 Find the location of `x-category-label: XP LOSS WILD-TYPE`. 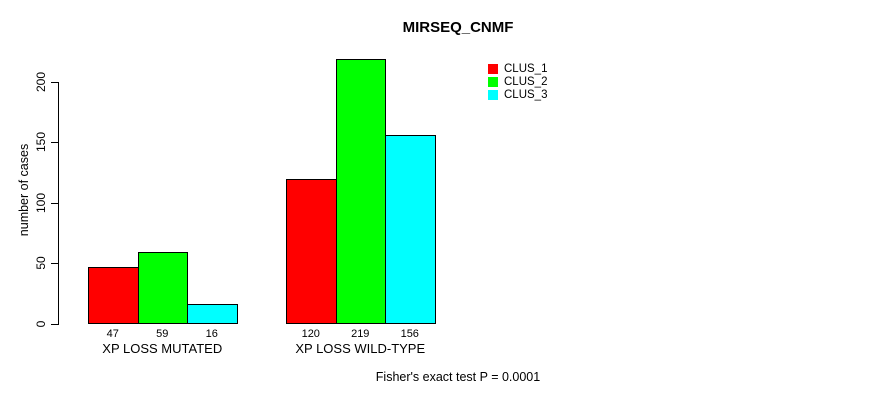

x-category-label: XP LOSS WILD-TYPE is located at coordinates (360, 348).